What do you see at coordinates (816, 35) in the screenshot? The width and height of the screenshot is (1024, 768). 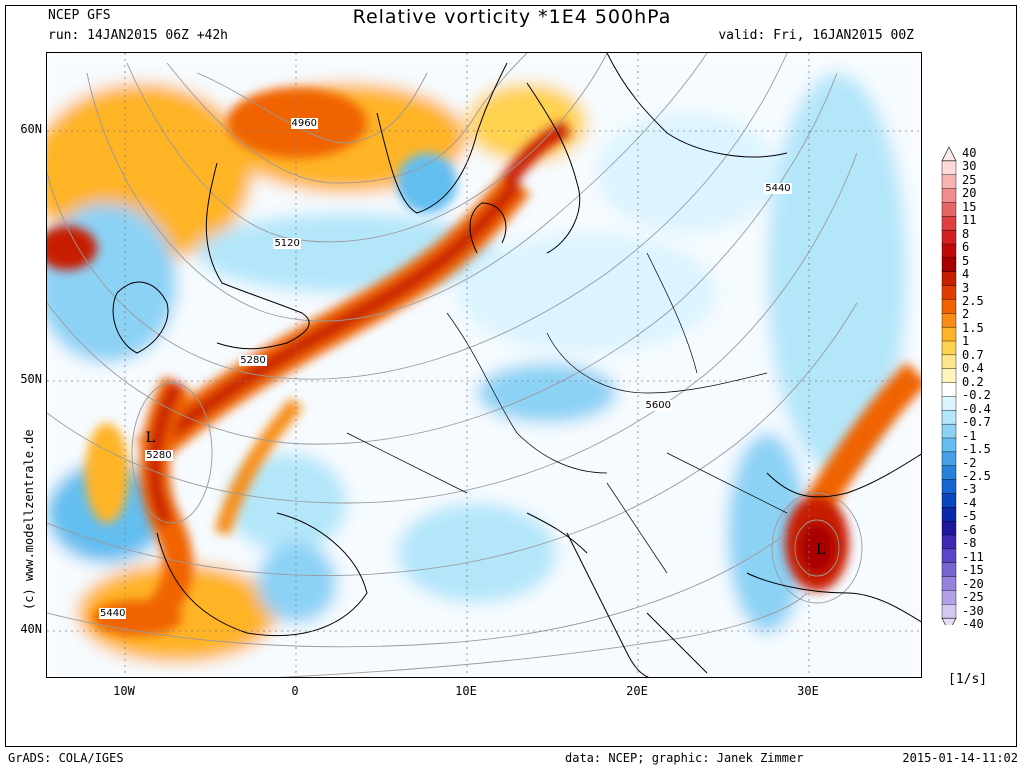 I see `valid-time: valid: Fri, 16JAN2015 00Z` at bounding box center [816, 35].